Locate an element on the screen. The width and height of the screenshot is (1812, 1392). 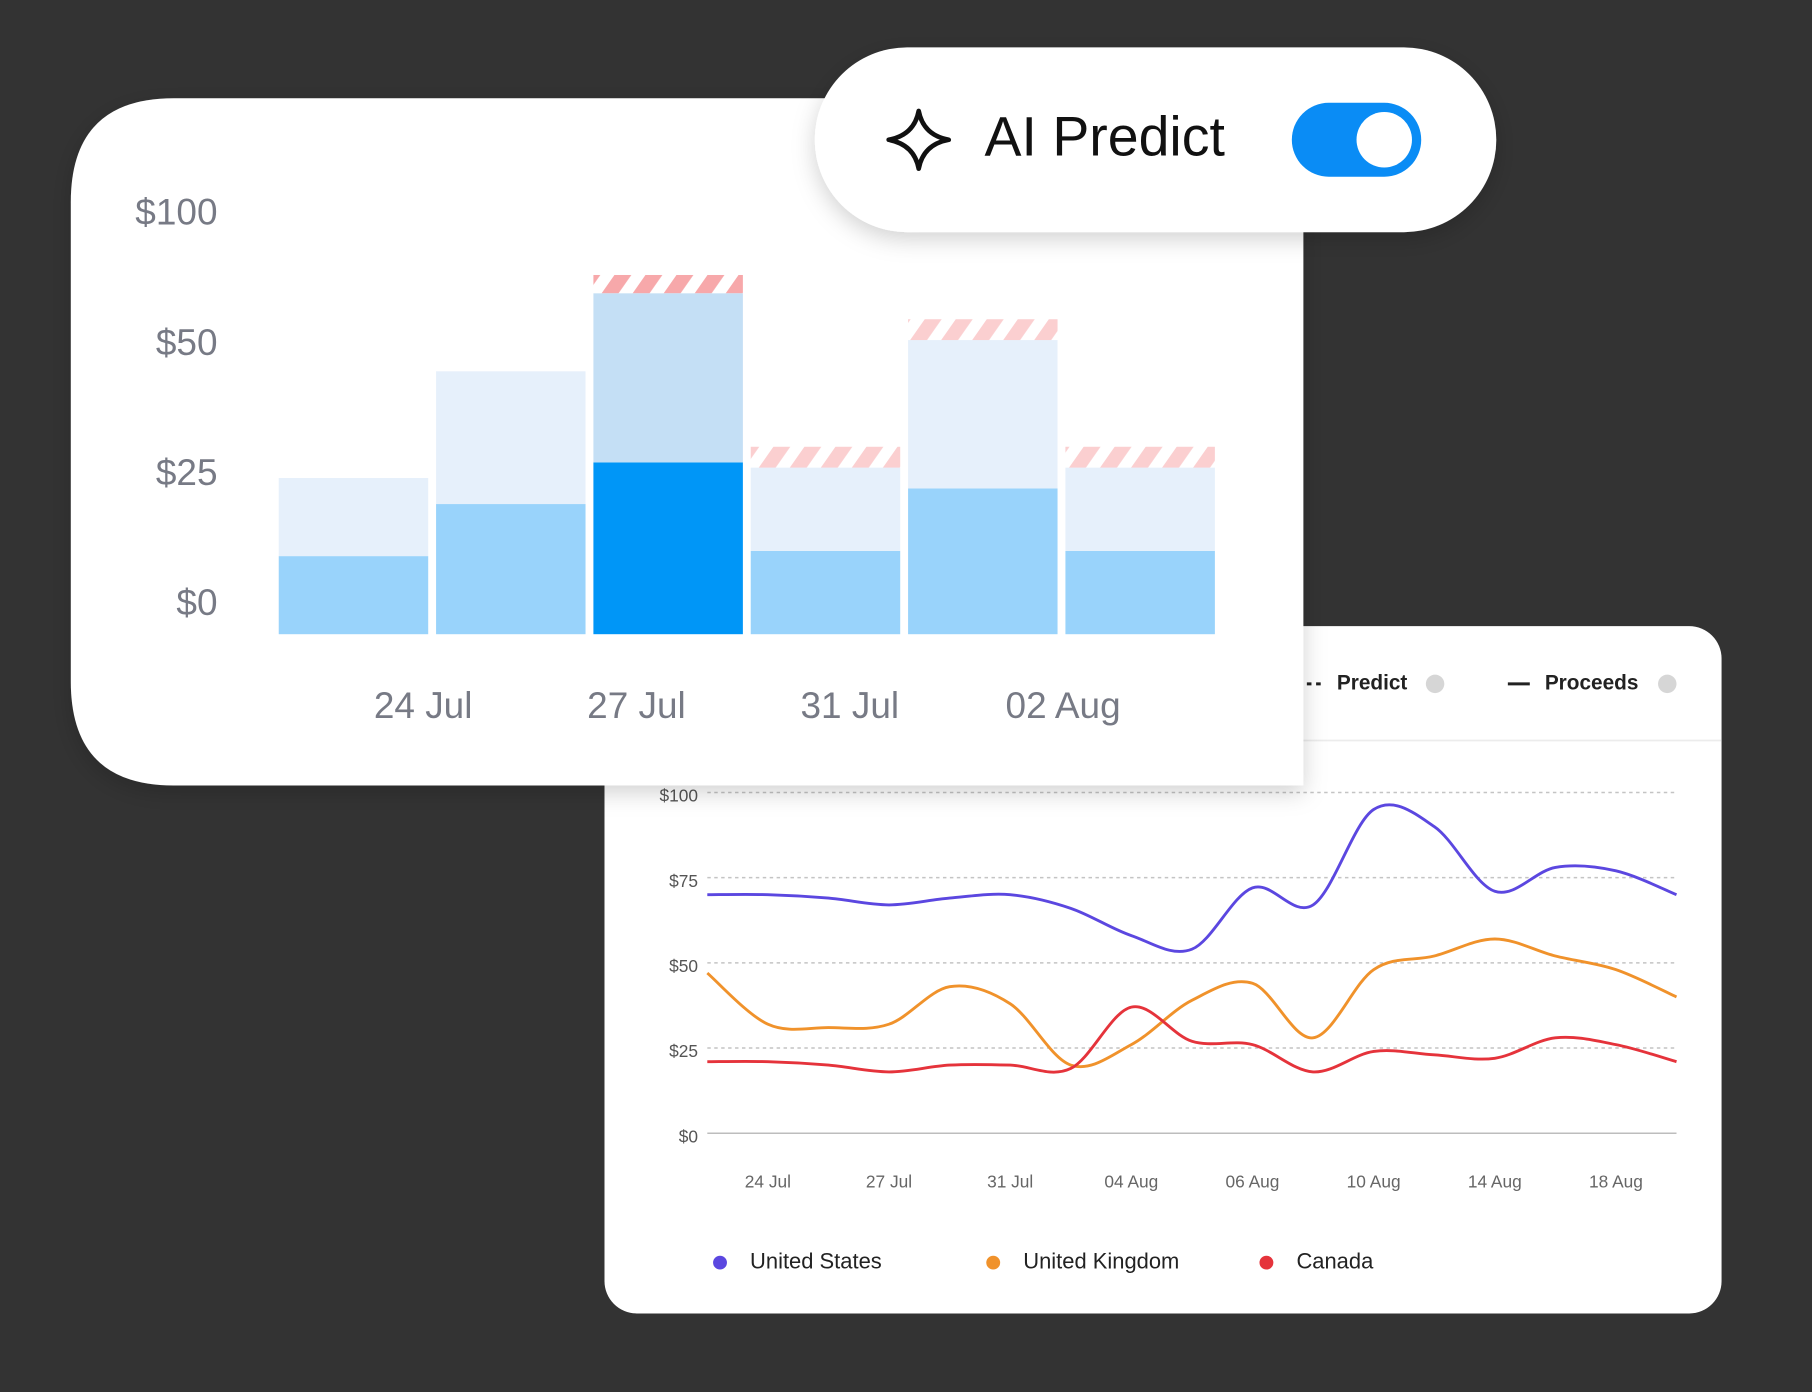
toggle-switch is located at coordinates (1356, 139).